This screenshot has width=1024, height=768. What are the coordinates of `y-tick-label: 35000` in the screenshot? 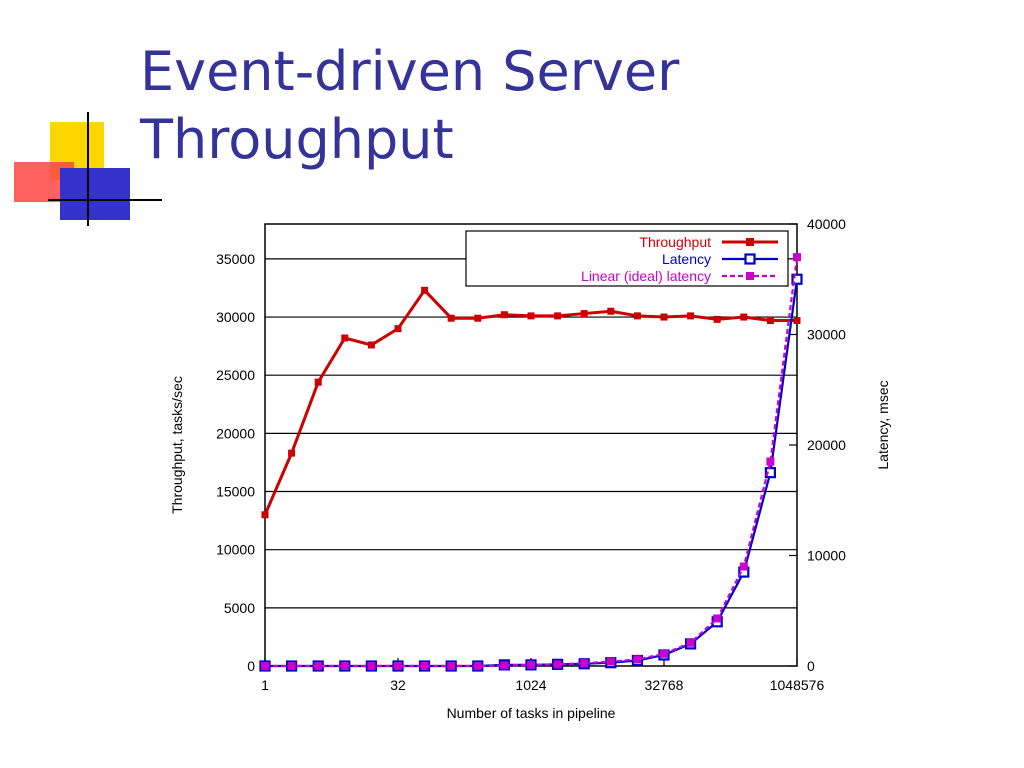 It's located at (235, 259).